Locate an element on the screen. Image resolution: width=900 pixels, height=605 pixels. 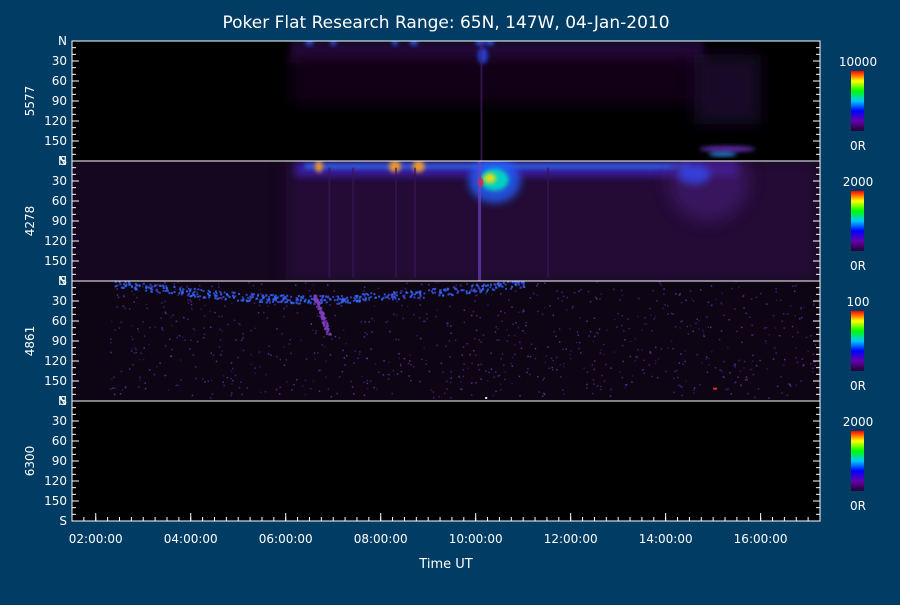
colorbar-max-4861: 100 is located at coordinates (858, 302).